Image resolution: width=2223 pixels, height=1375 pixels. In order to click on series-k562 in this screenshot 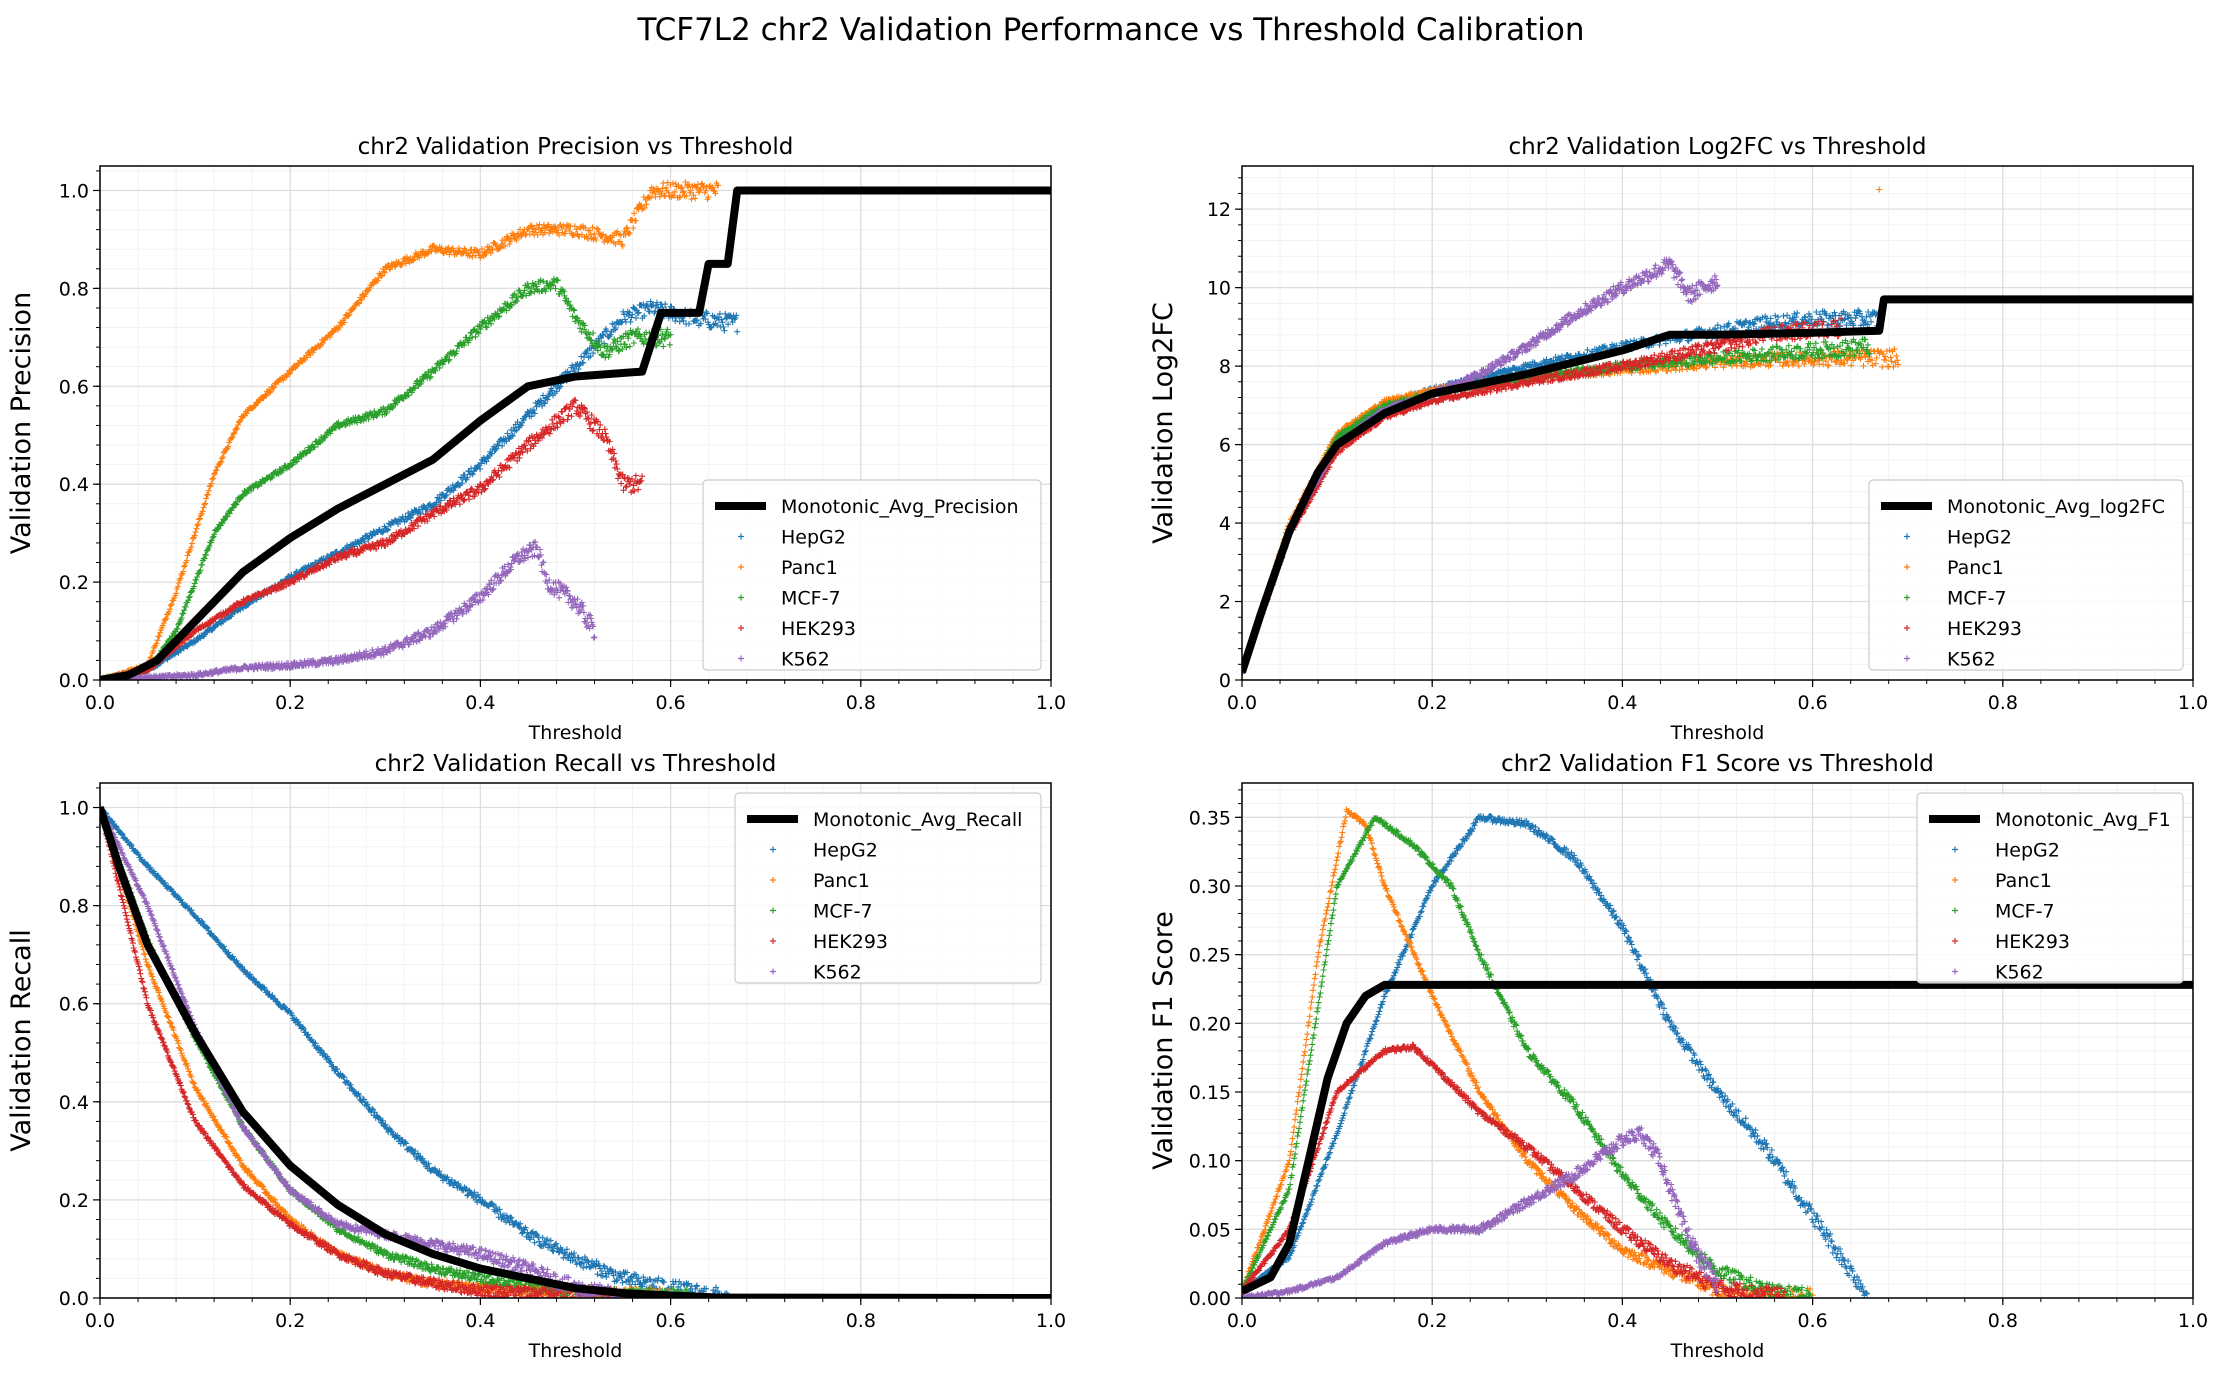, I will do `click(349, 609)`.